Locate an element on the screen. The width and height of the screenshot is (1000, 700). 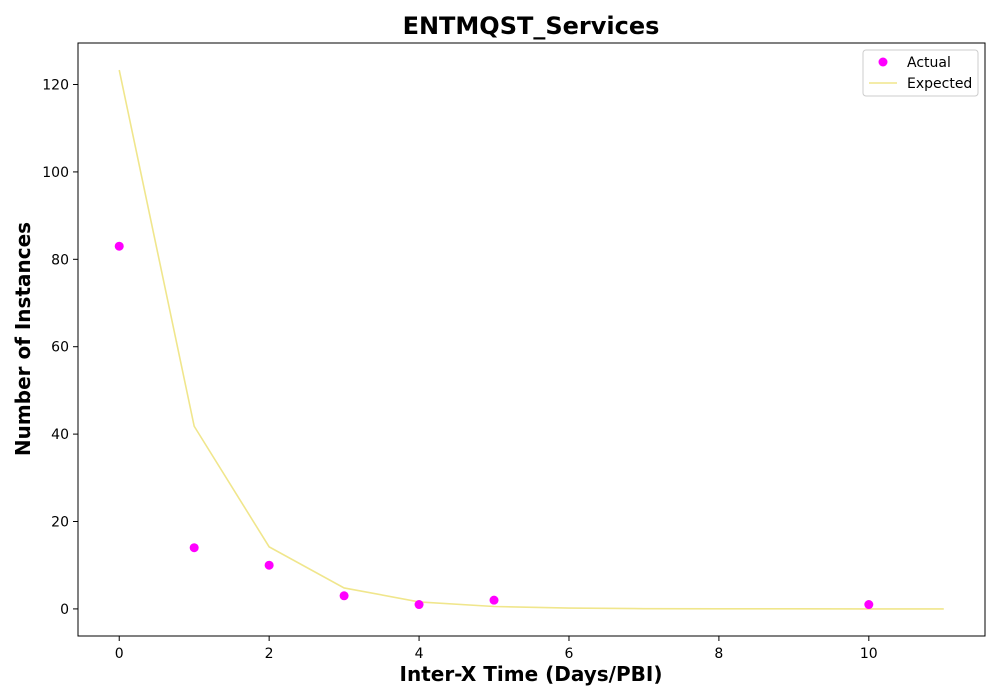
legend-box is located at coordinates (920, 73).